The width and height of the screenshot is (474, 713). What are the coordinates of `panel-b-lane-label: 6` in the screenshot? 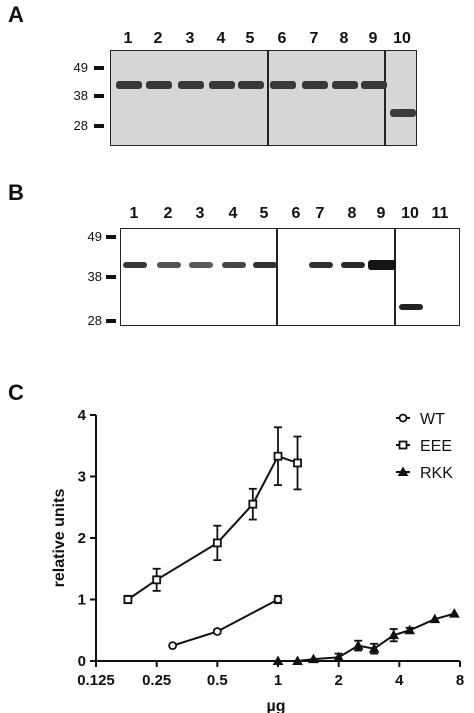 It's located at (296, 213).